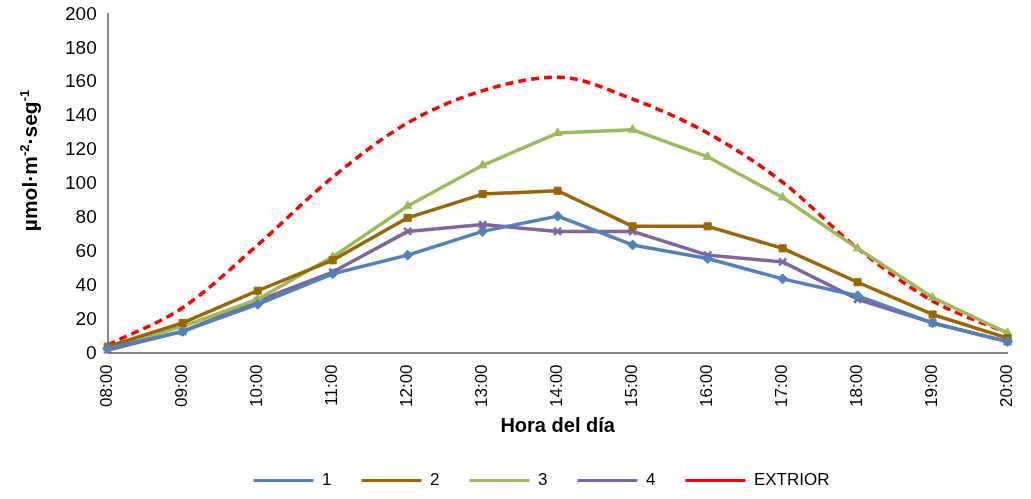  I want to click on x-tick-label: 12:00, so click(407, 386).